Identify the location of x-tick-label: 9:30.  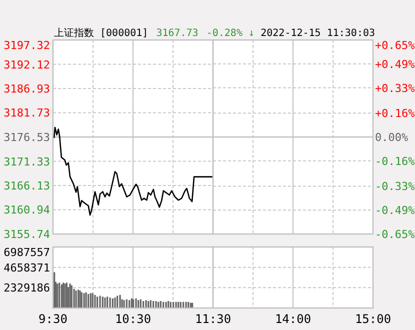
(53, 319).